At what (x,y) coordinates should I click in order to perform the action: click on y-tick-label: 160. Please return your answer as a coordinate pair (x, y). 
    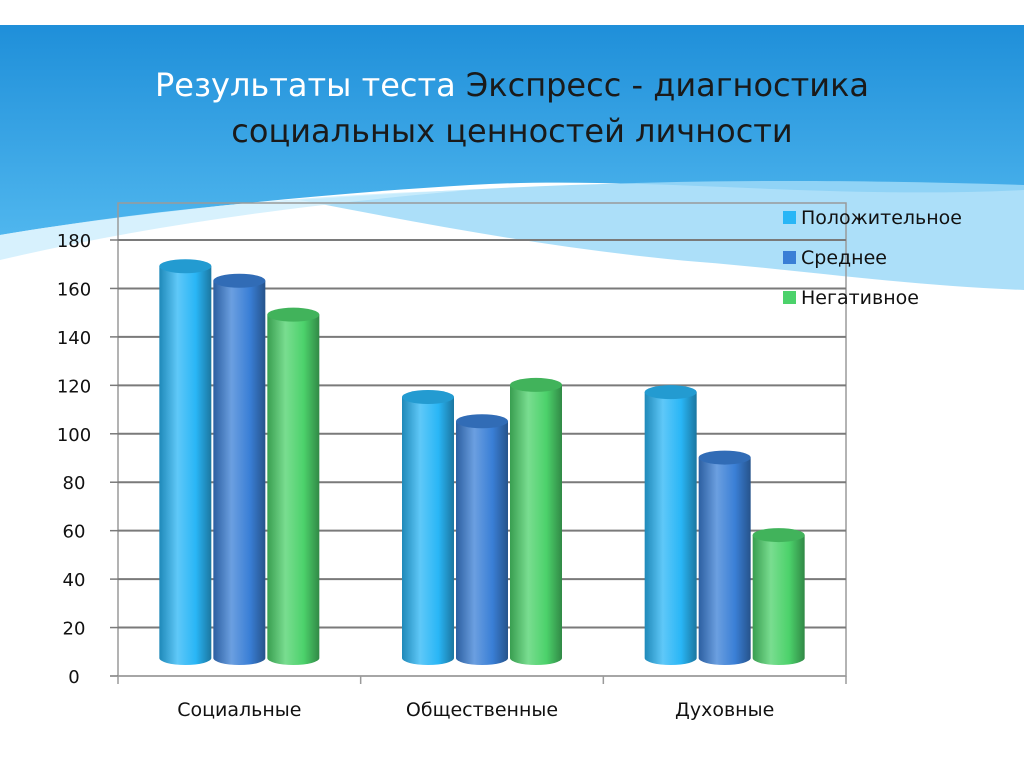
    Looking at the image, I should click on (74, 289).